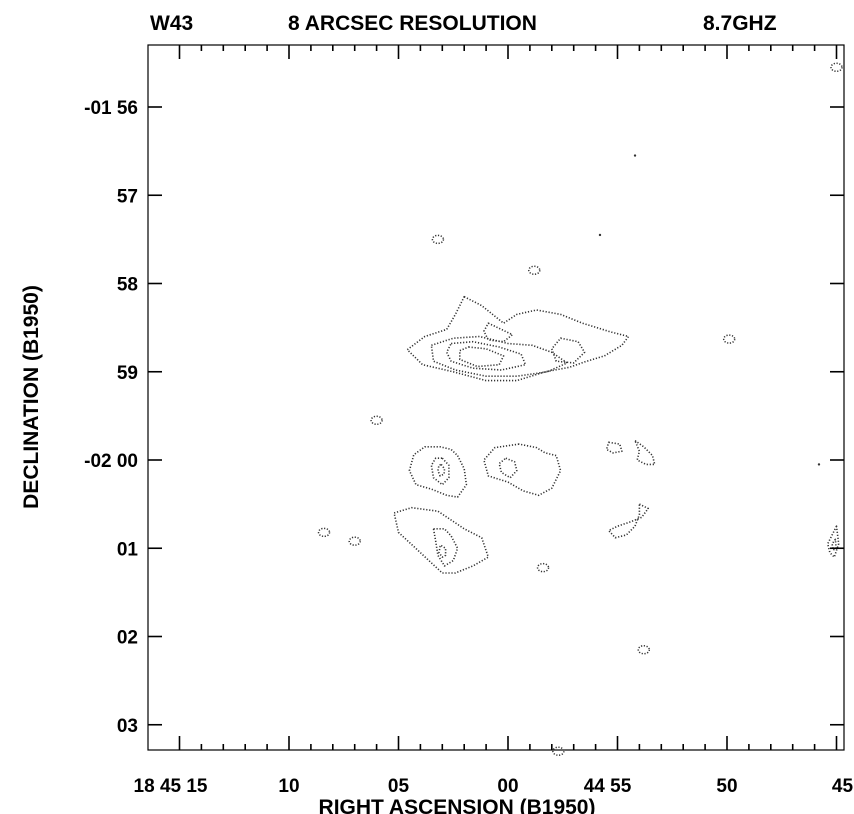 The image size is (854, 814). I want to click on x-tick-label-0: 18 45 15, so click(171, 786).